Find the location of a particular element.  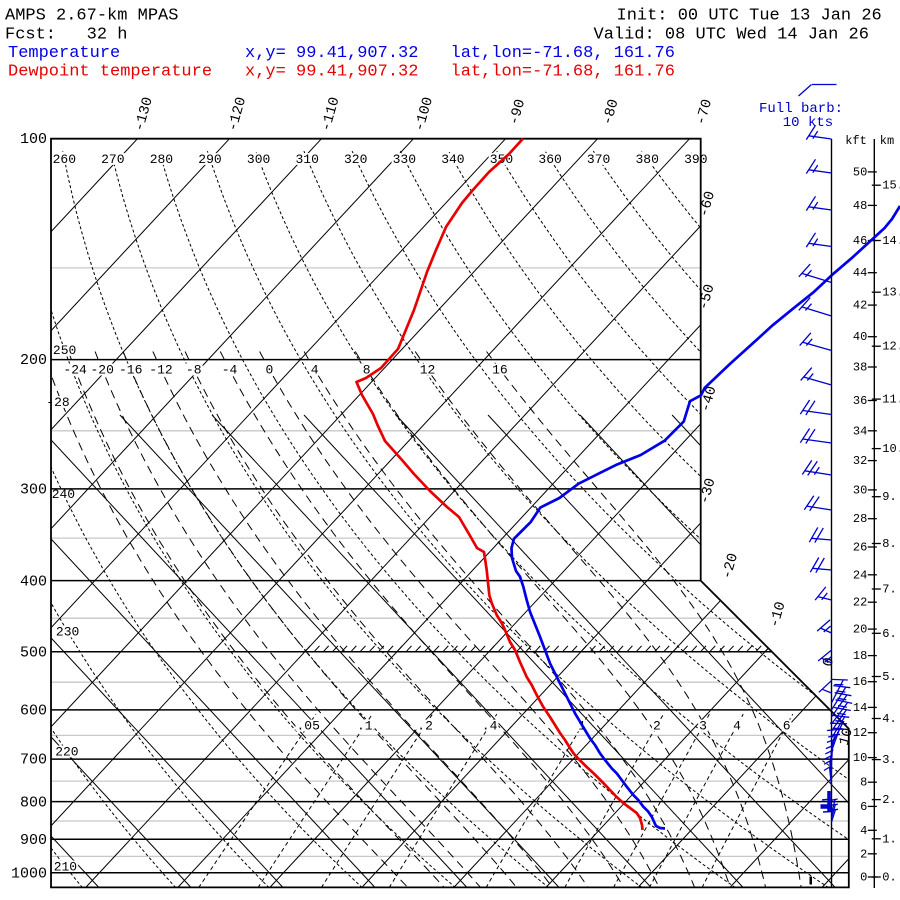

svg-text: -60 is located at coordinates (708, 205).